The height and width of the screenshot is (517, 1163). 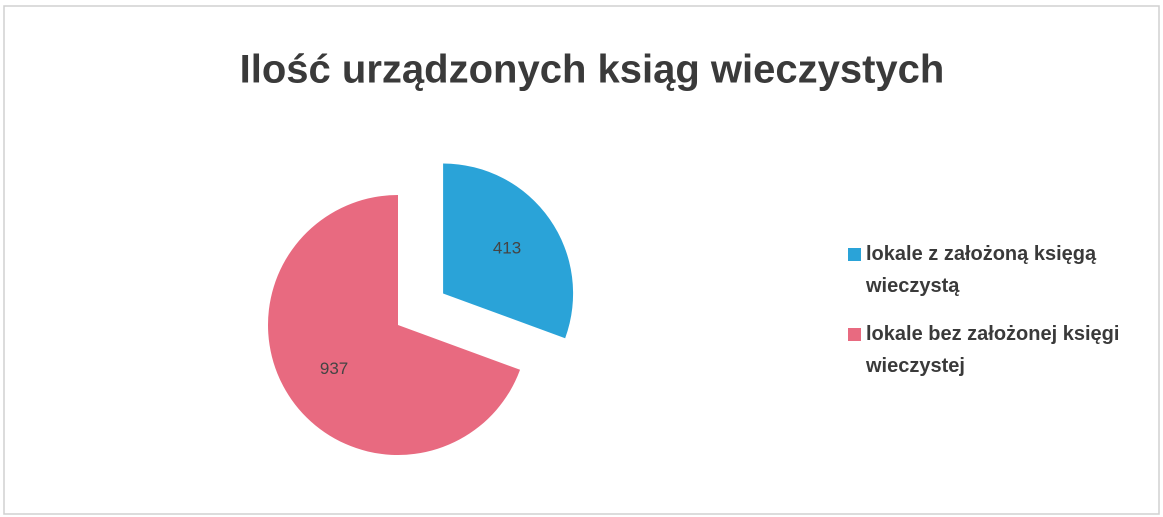 I want to click on data-label: 413, so click(x=507, y=247).